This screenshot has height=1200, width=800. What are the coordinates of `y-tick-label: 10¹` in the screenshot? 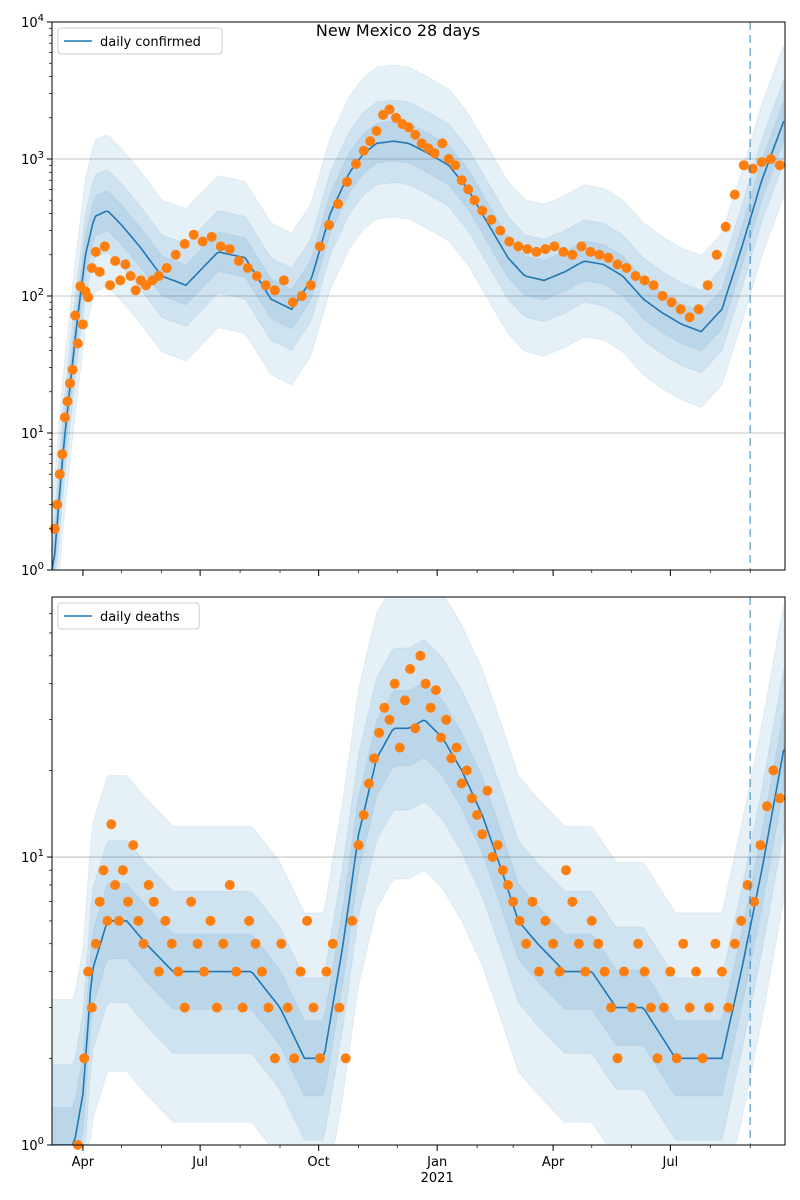 It's located at (32, 433).